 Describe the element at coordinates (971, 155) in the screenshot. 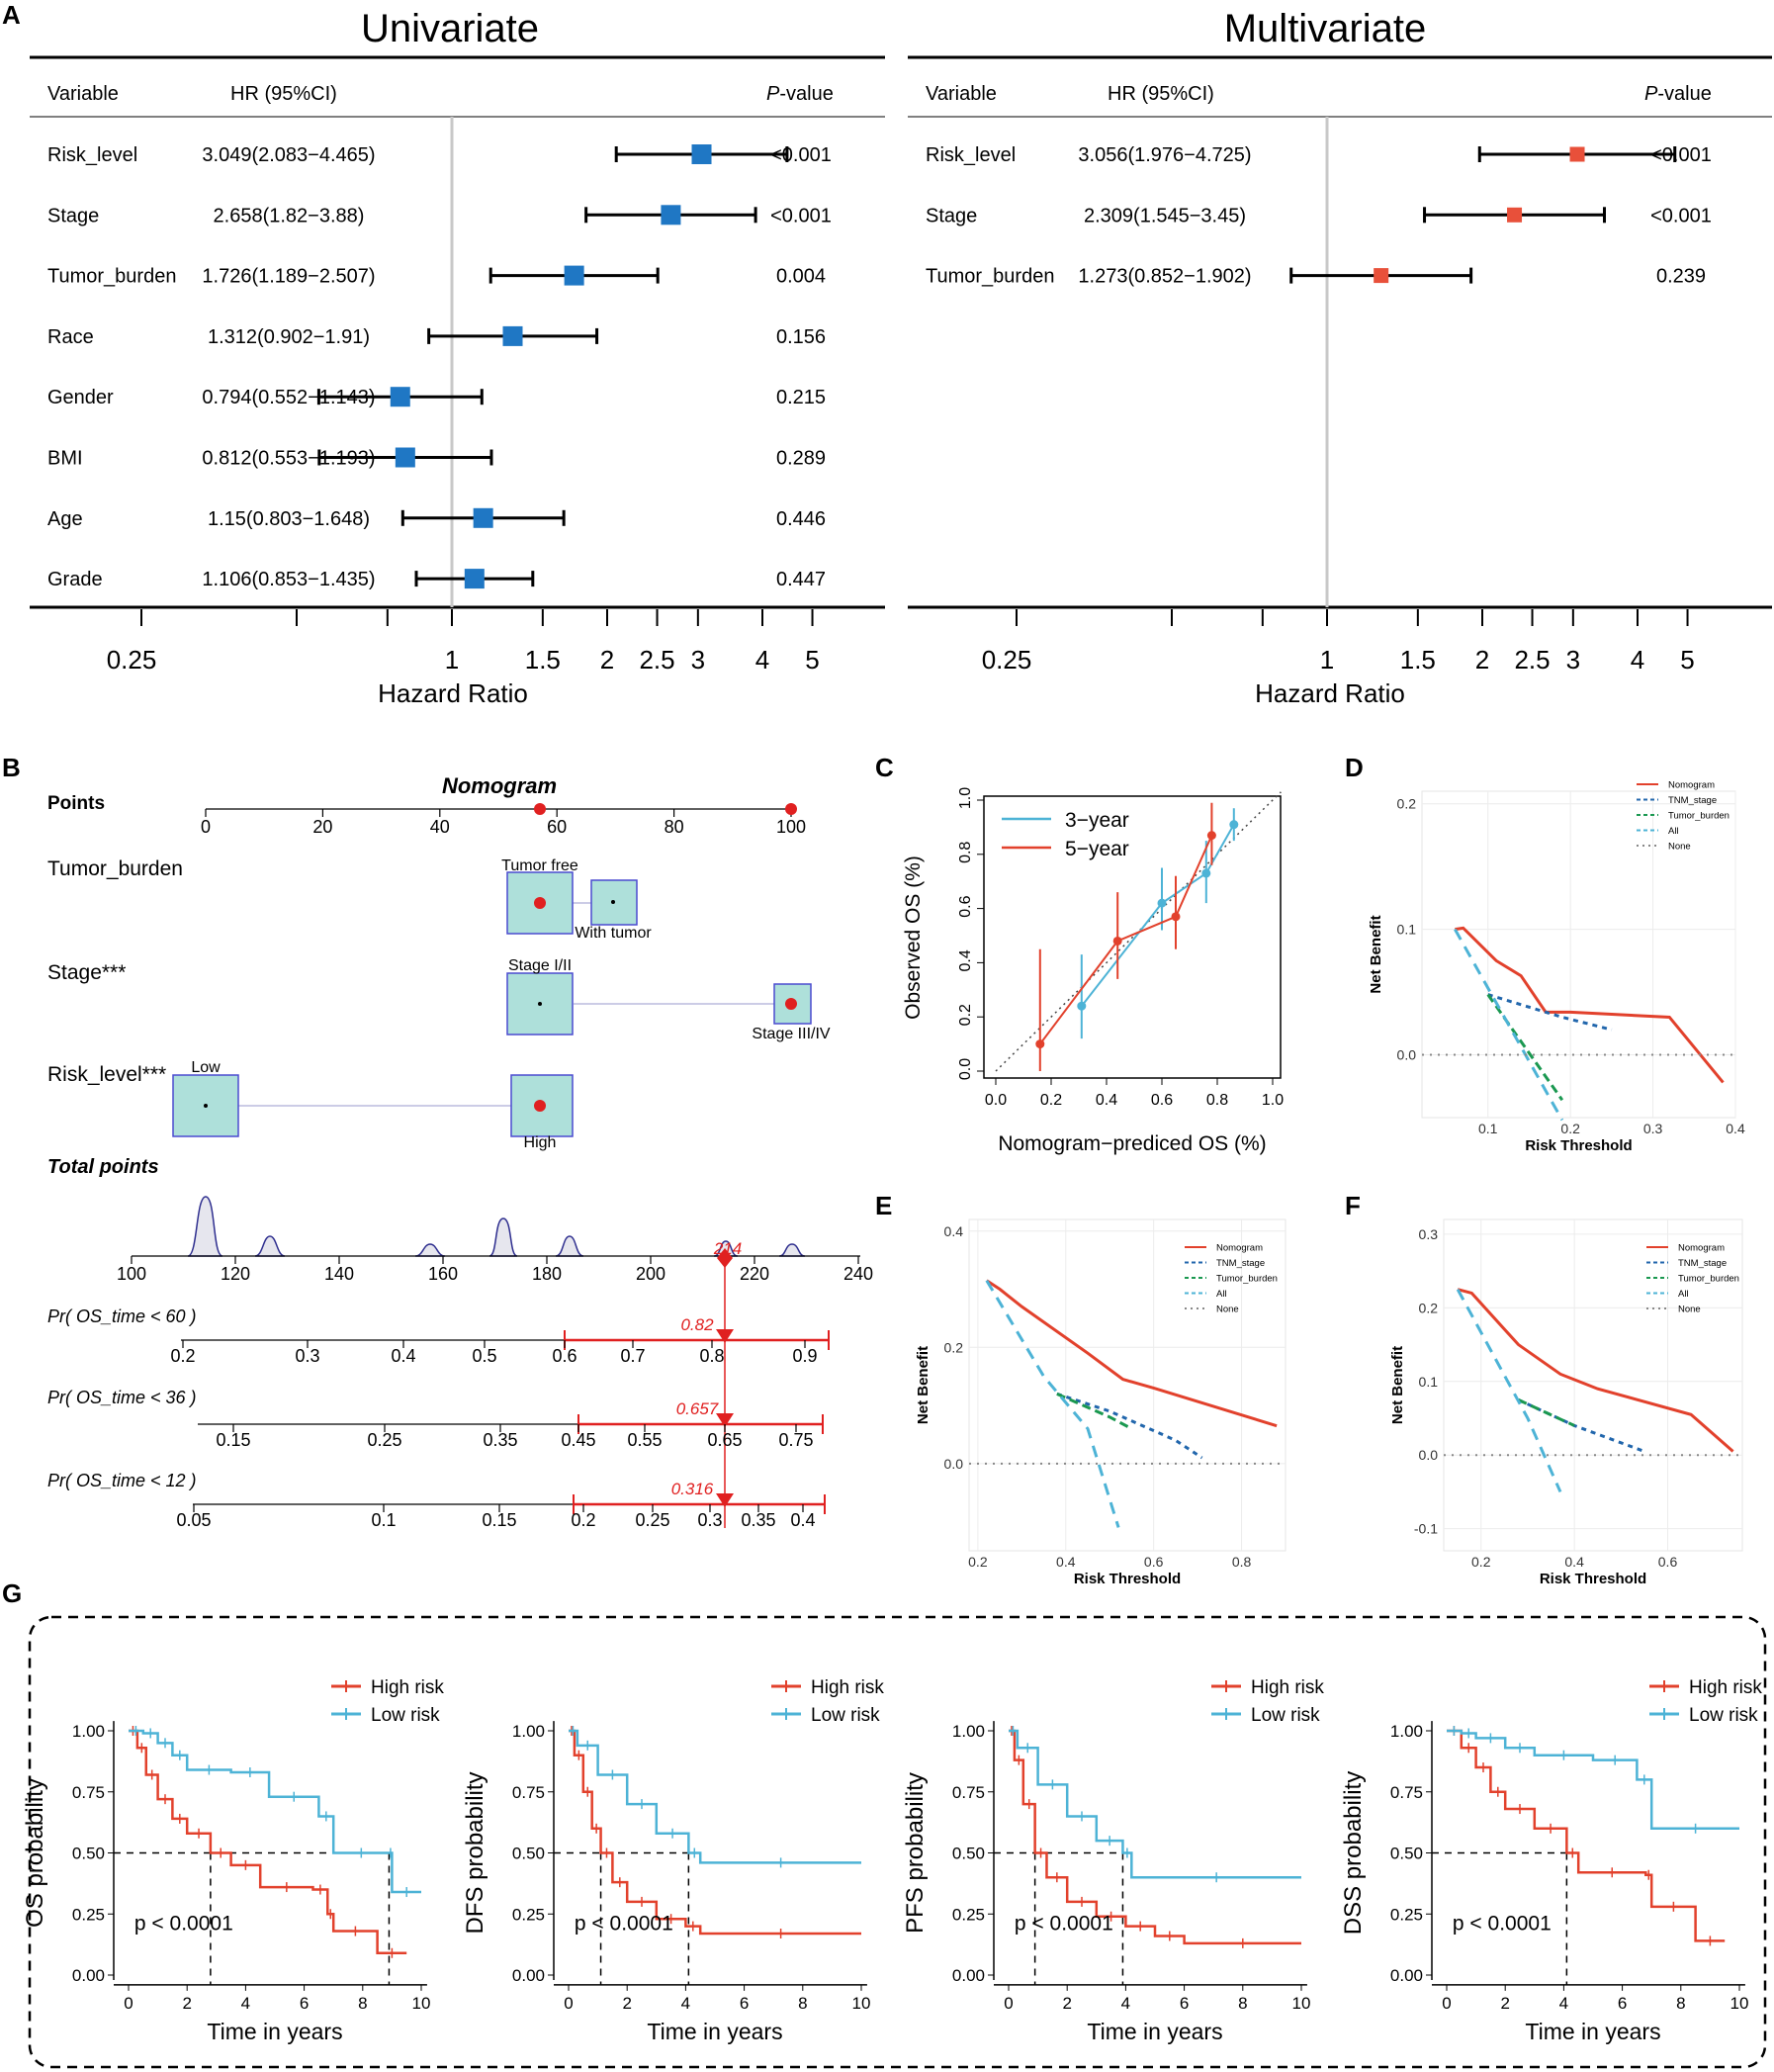

I see `forest-row-variable: Risk_level` at that location.